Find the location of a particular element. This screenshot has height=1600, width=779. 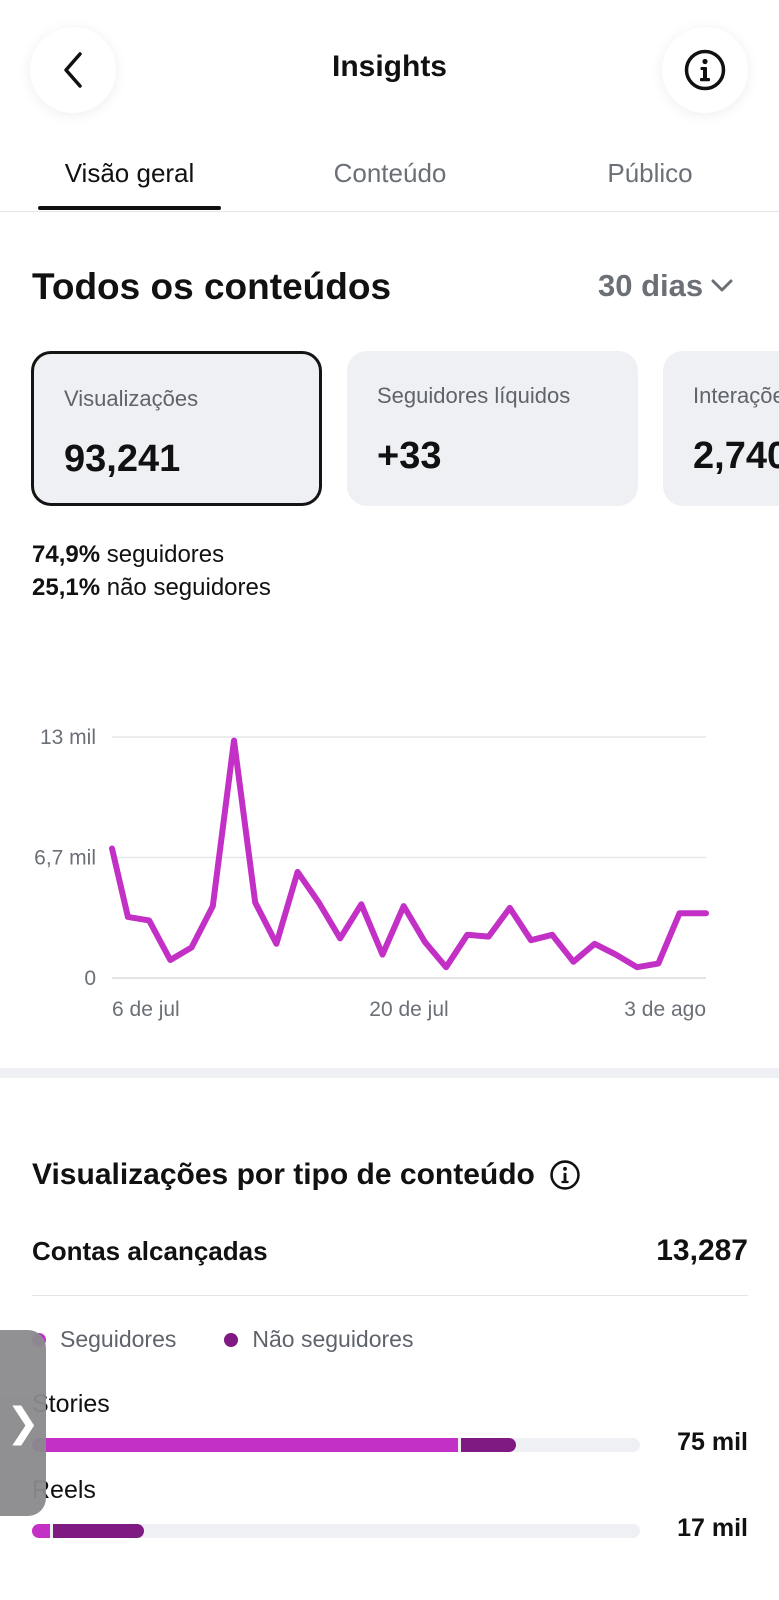

accounts-reached-row: Contas alcançadas 13,287 is located at coordinates (390, 1264).